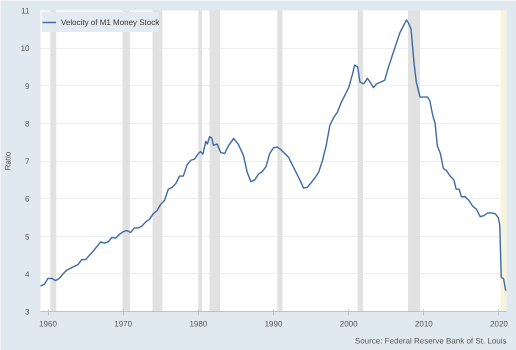  Describe the element at coordinates (27, 312) in the screenshot. I see `y-tick-label: 3` at that location.